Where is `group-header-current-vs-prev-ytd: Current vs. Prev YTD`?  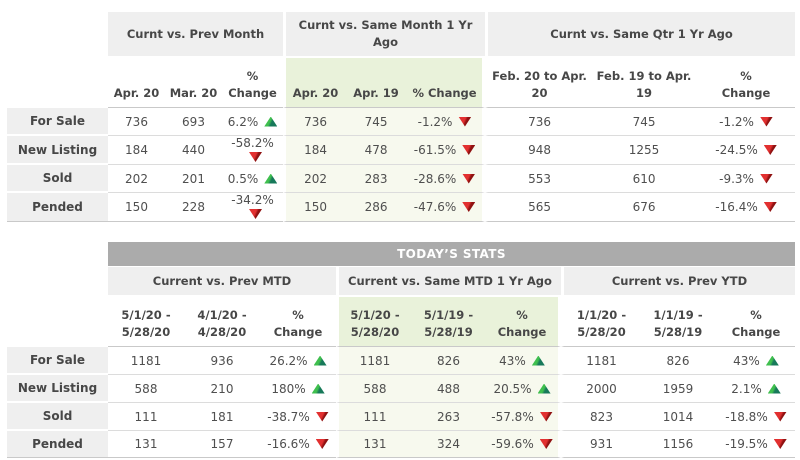
group-header-current-vs-prev-ytd: Current vs. Prev YTD is located at coordinates (678, 282).